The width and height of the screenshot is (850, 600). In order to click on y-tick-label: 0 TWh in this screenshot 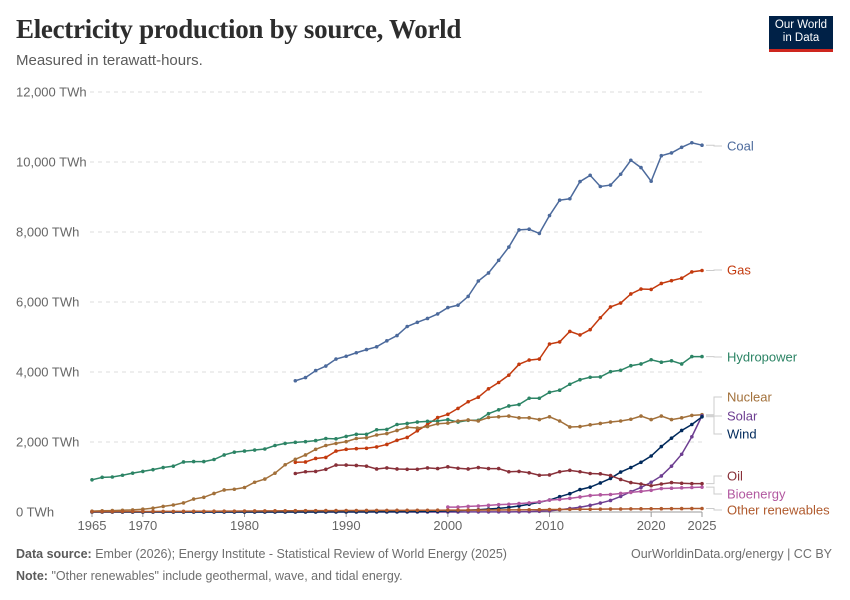, I will do `click(35, 512)`.